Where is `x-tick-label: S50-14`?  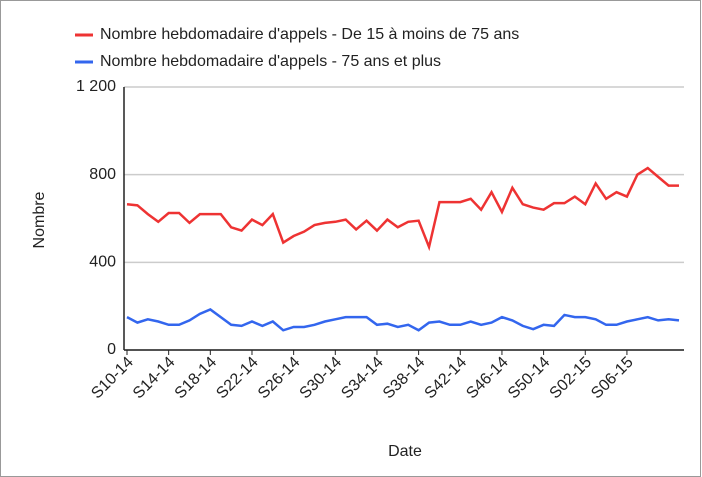 x-tick-label: S50-14 is located at coordinates (529, 378).